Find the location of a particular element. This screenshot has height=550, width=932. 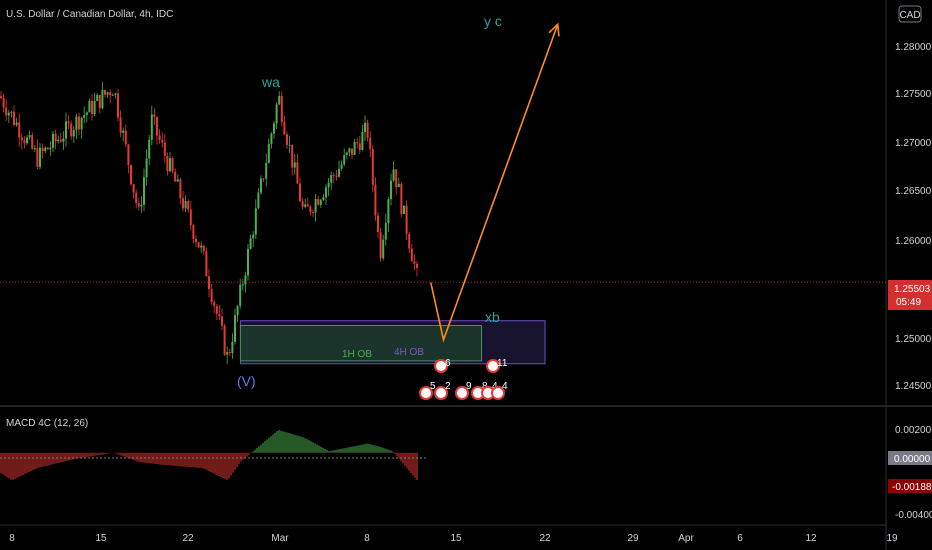

time-axis: 8 15 22 Mar 8 15 22 29 Apr 6 12 19 is located at coordinates (453, 538).